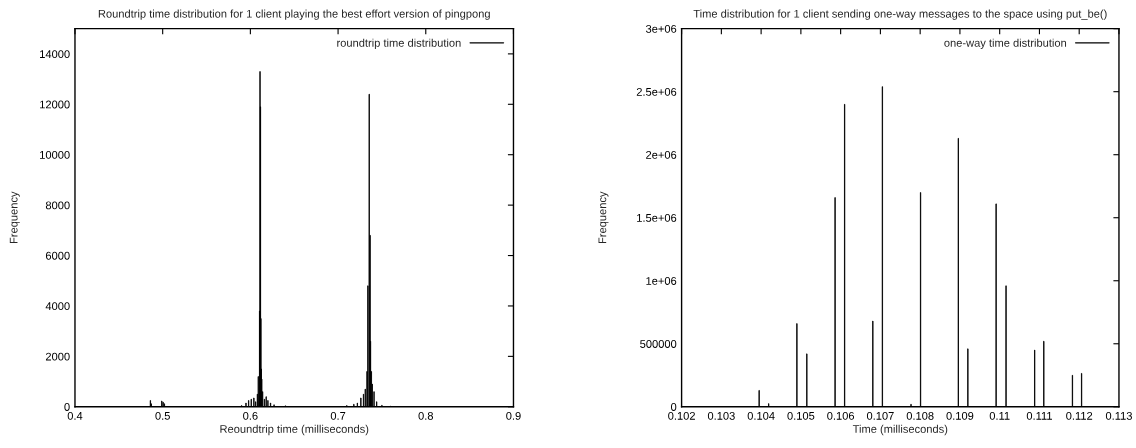 This screenshot has height=448, width=1136. I want to click on legend-label: roundtrip time distribution, so click(399, 44).